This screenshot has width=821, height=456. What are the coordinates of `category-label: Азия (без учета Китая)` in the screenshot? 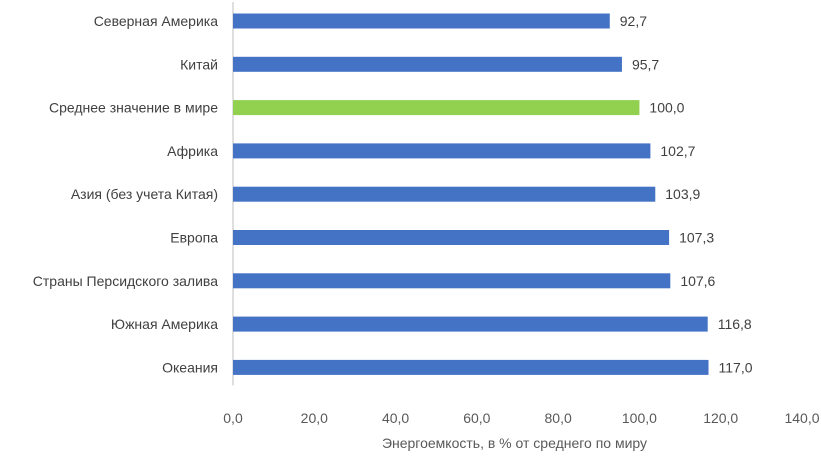 It's located at (144, 194).